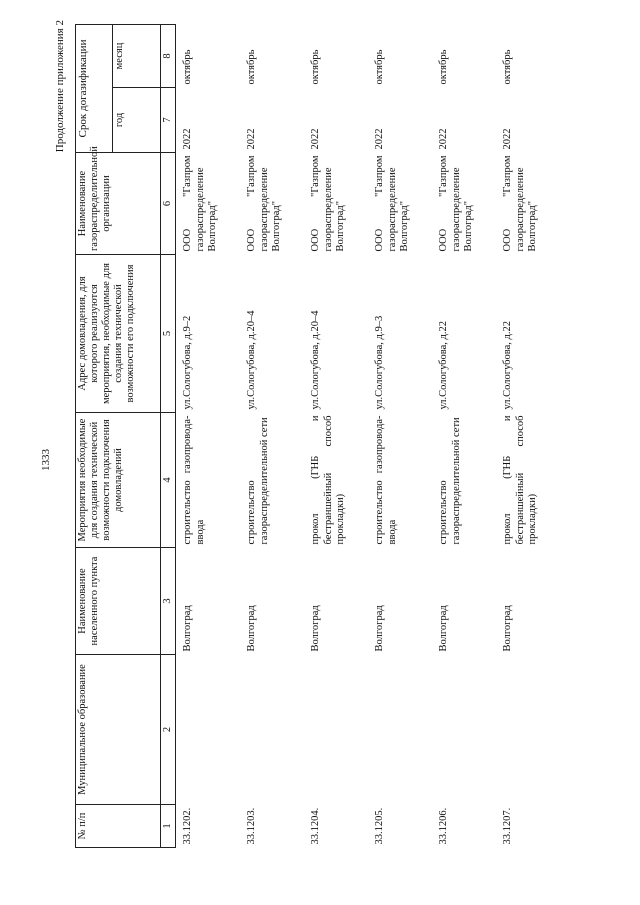 Image resolution: width=640 pixels, height=905 pixels. I want to click on continuation-label: Продолжение приложения 2, so click(60, 86).